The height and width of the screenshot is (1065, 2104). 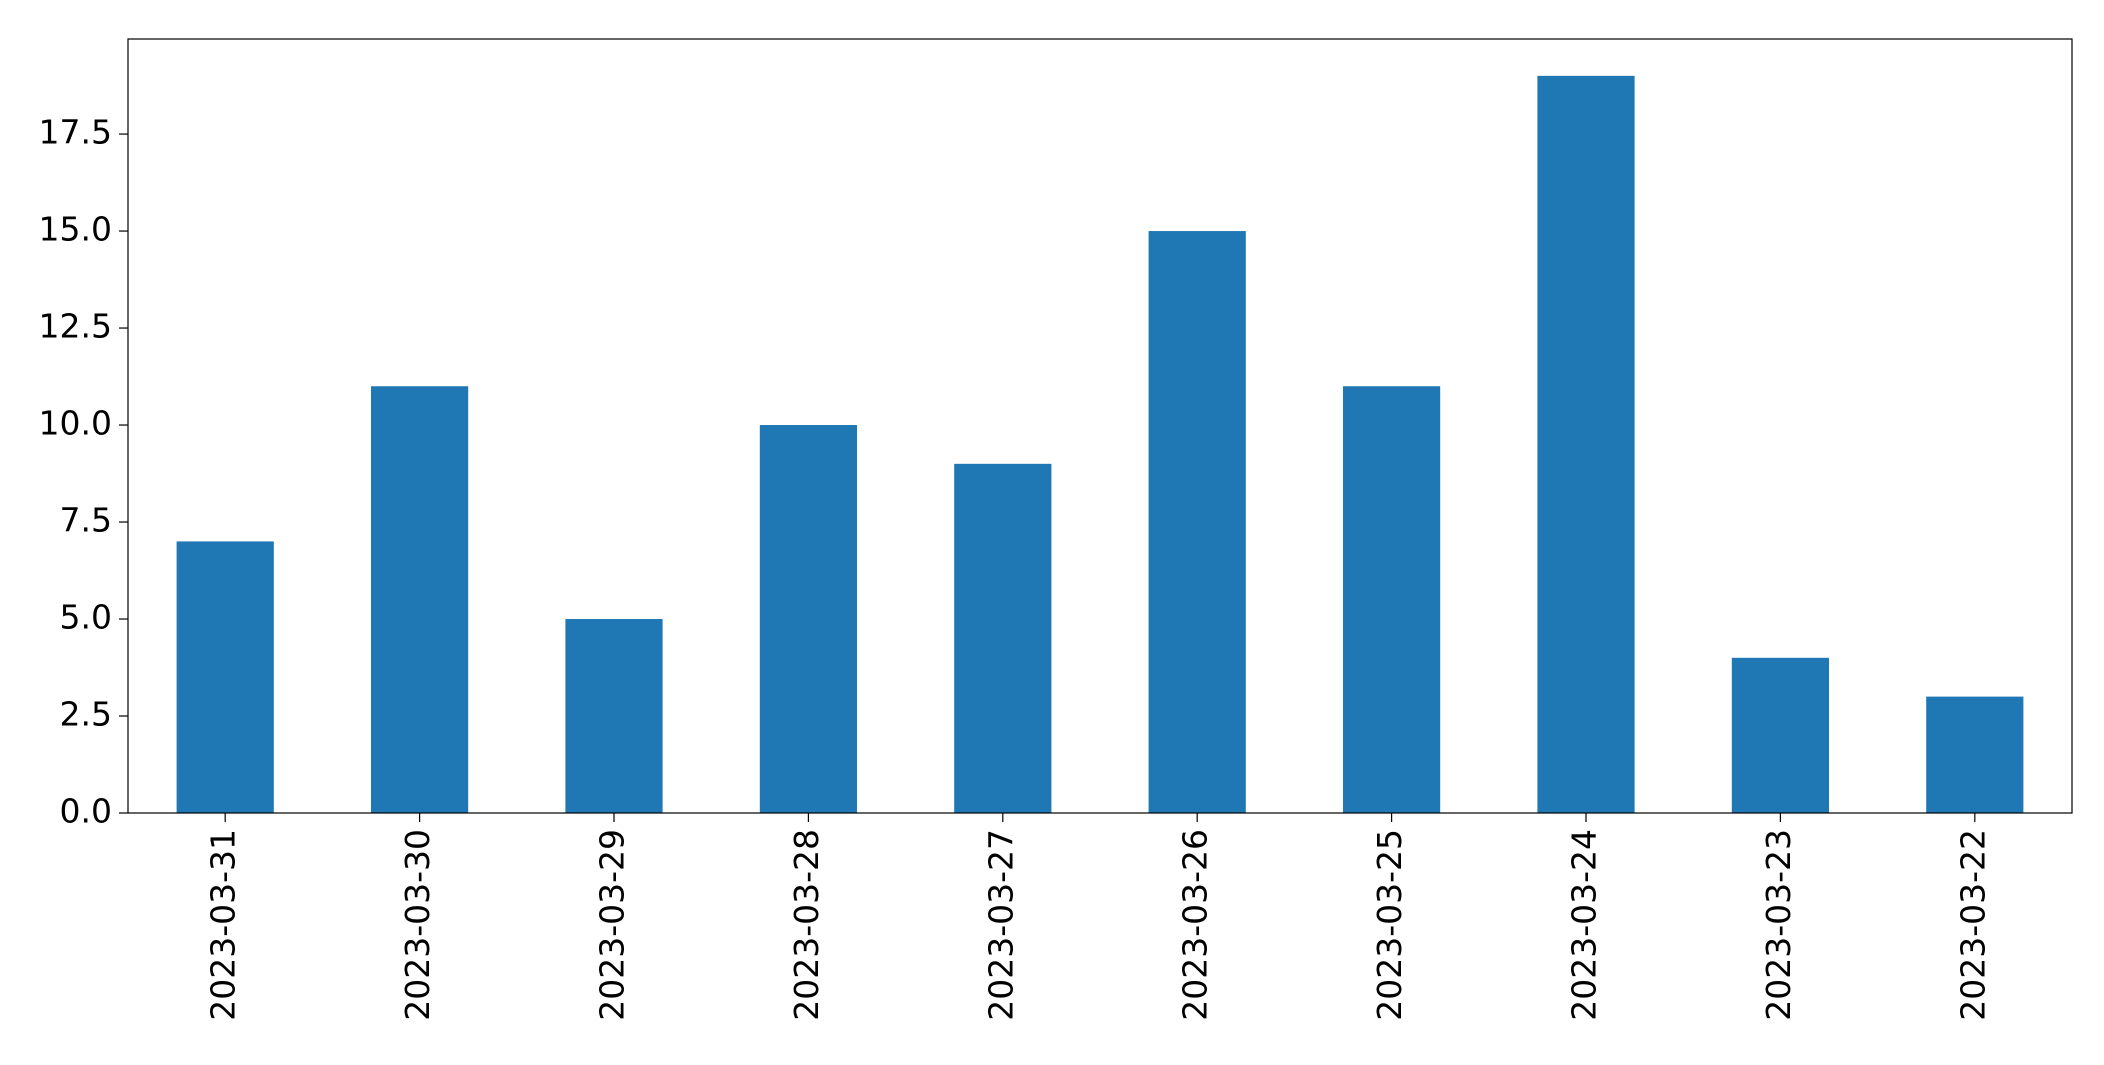 I want to click on y-tick-label: 2.5, so click(x=86, y=714).